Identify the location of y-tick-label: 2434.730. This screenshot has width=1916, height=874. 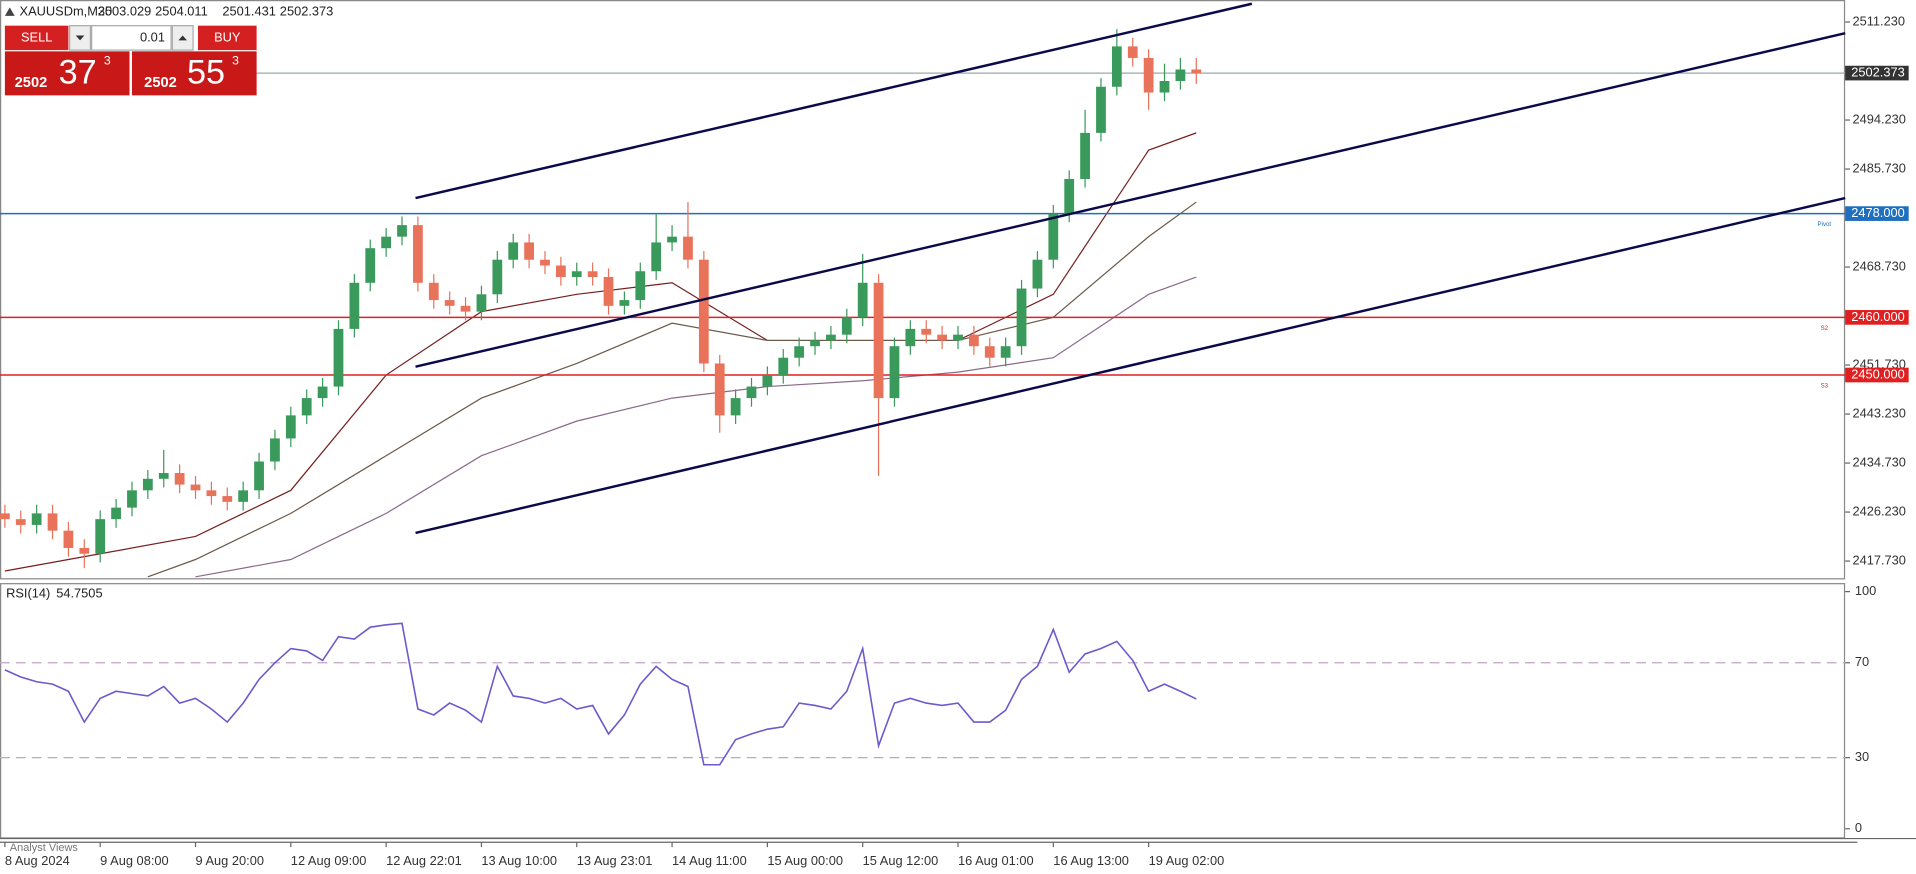
(1879, 461).